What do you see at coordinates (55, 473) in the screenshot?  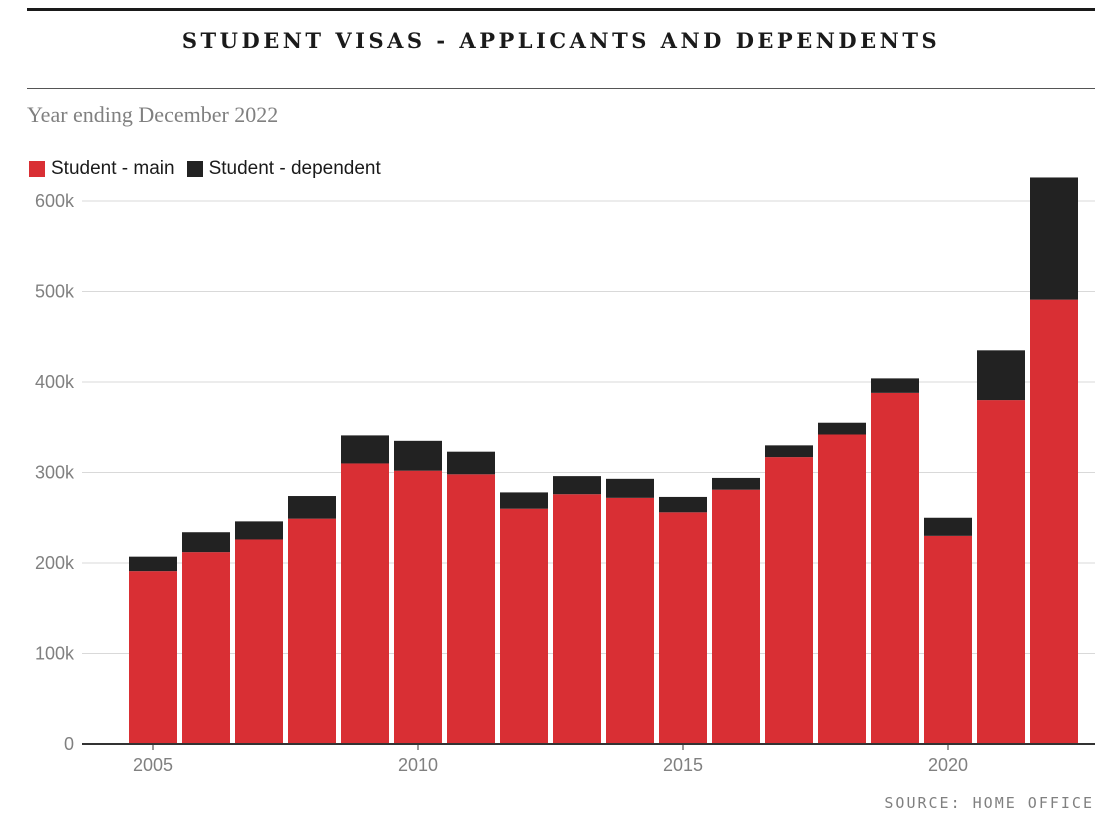 I see `y-tick-label: 300k` at bounding box center [55, 473].